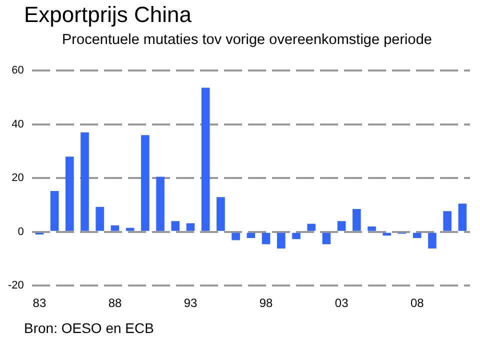 Image resolution: width=480 pixels, height=348 pixels. Describe the element at coordinates (417, 303) in the screenshot. I see `x-tick-label: 08` at that location.